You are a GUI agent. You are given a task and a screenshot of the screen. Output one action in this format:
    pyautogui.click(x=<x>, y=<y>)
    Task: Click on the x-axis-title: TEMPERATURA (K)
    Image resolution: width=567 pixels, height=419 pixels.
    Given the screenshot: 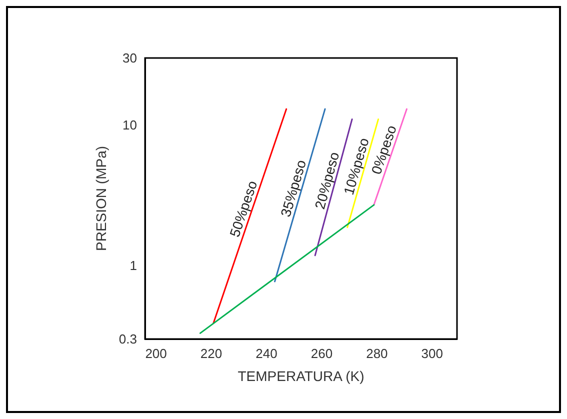 What is the action you would take?
    pyautogui.click(x=301, y=376)
    